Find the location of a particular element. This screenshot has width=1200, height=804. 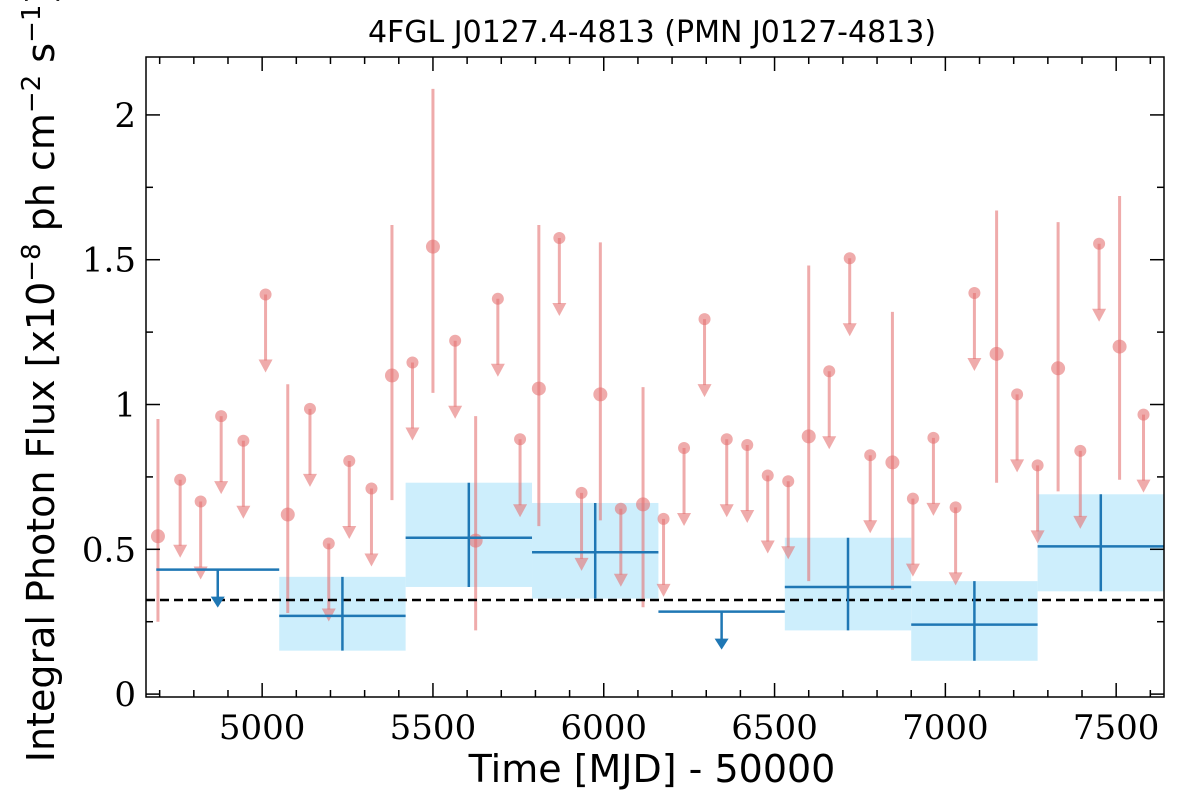

y-tick-label: 0 is located at coordinates (125, 695).